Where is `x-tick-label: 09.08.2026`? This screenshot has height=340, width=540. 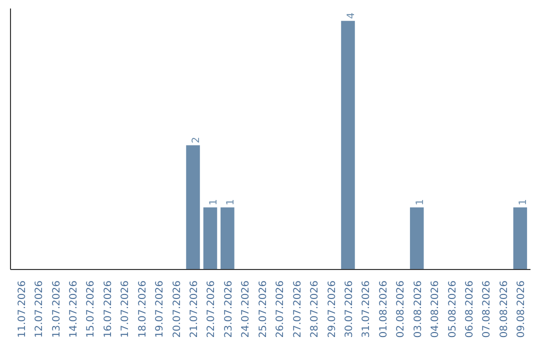 x-tick-label: 09.08.2026 is located at coordinates (522, 309).